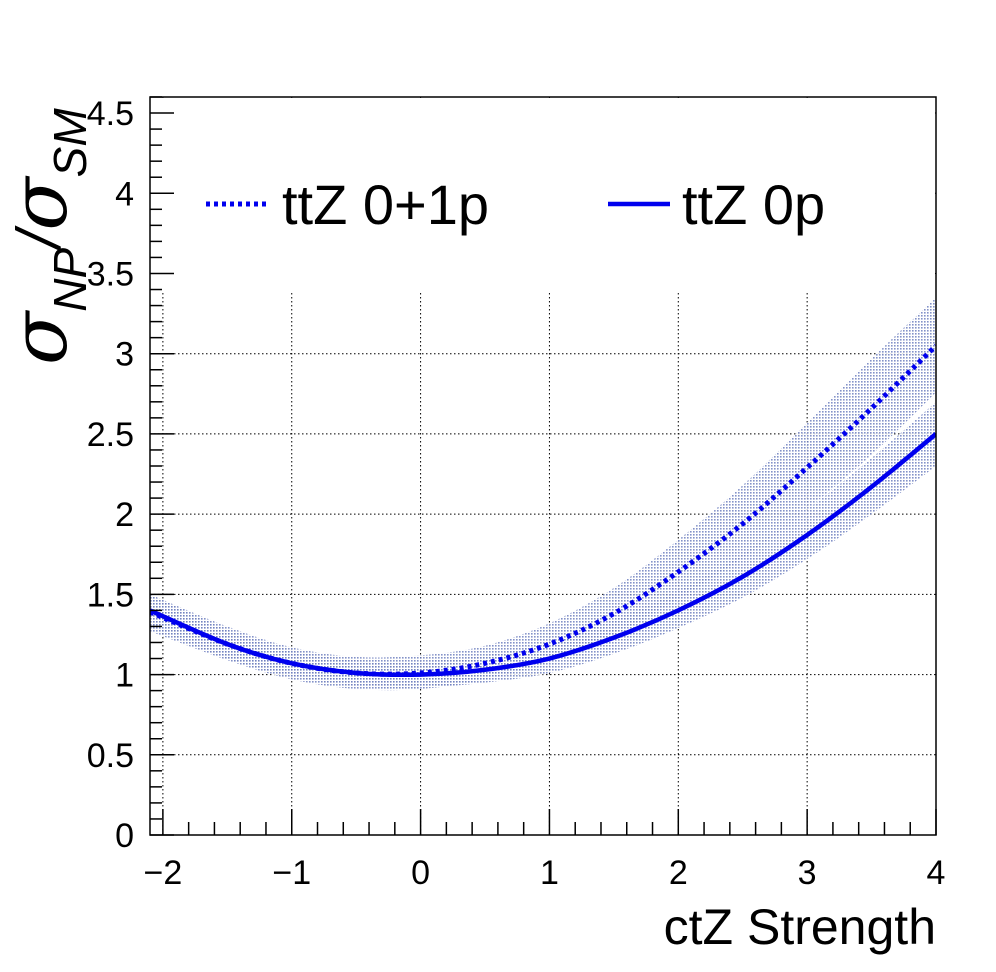 Image resolution: width=996 pixels, height=972 pixels. I want to click on x-tick-label: 4, so click(936, 873).